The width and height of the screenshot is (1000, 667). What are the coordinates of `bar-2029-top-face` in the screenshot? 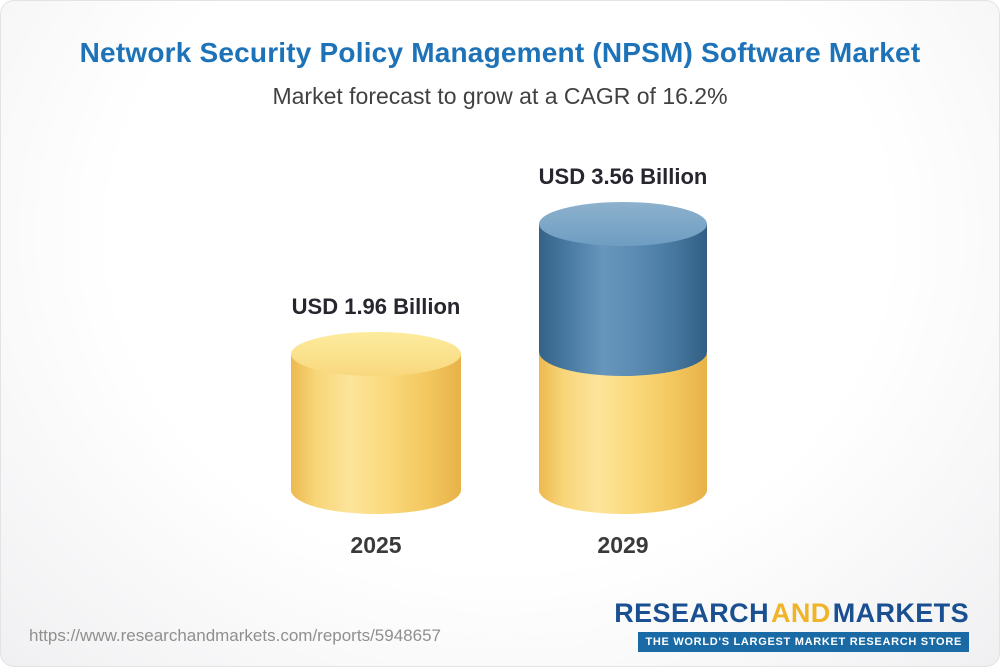 It's located at (623, 224).